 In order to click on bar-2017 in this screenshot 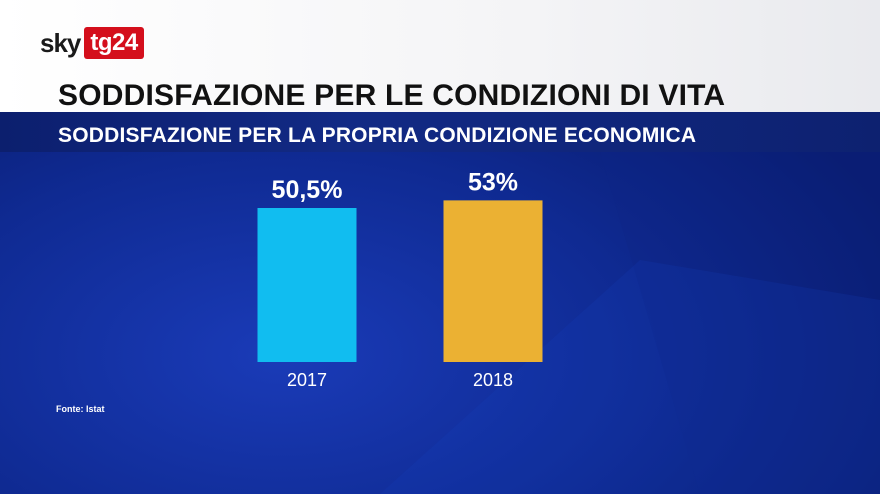, I will do `click(307, 285)`.